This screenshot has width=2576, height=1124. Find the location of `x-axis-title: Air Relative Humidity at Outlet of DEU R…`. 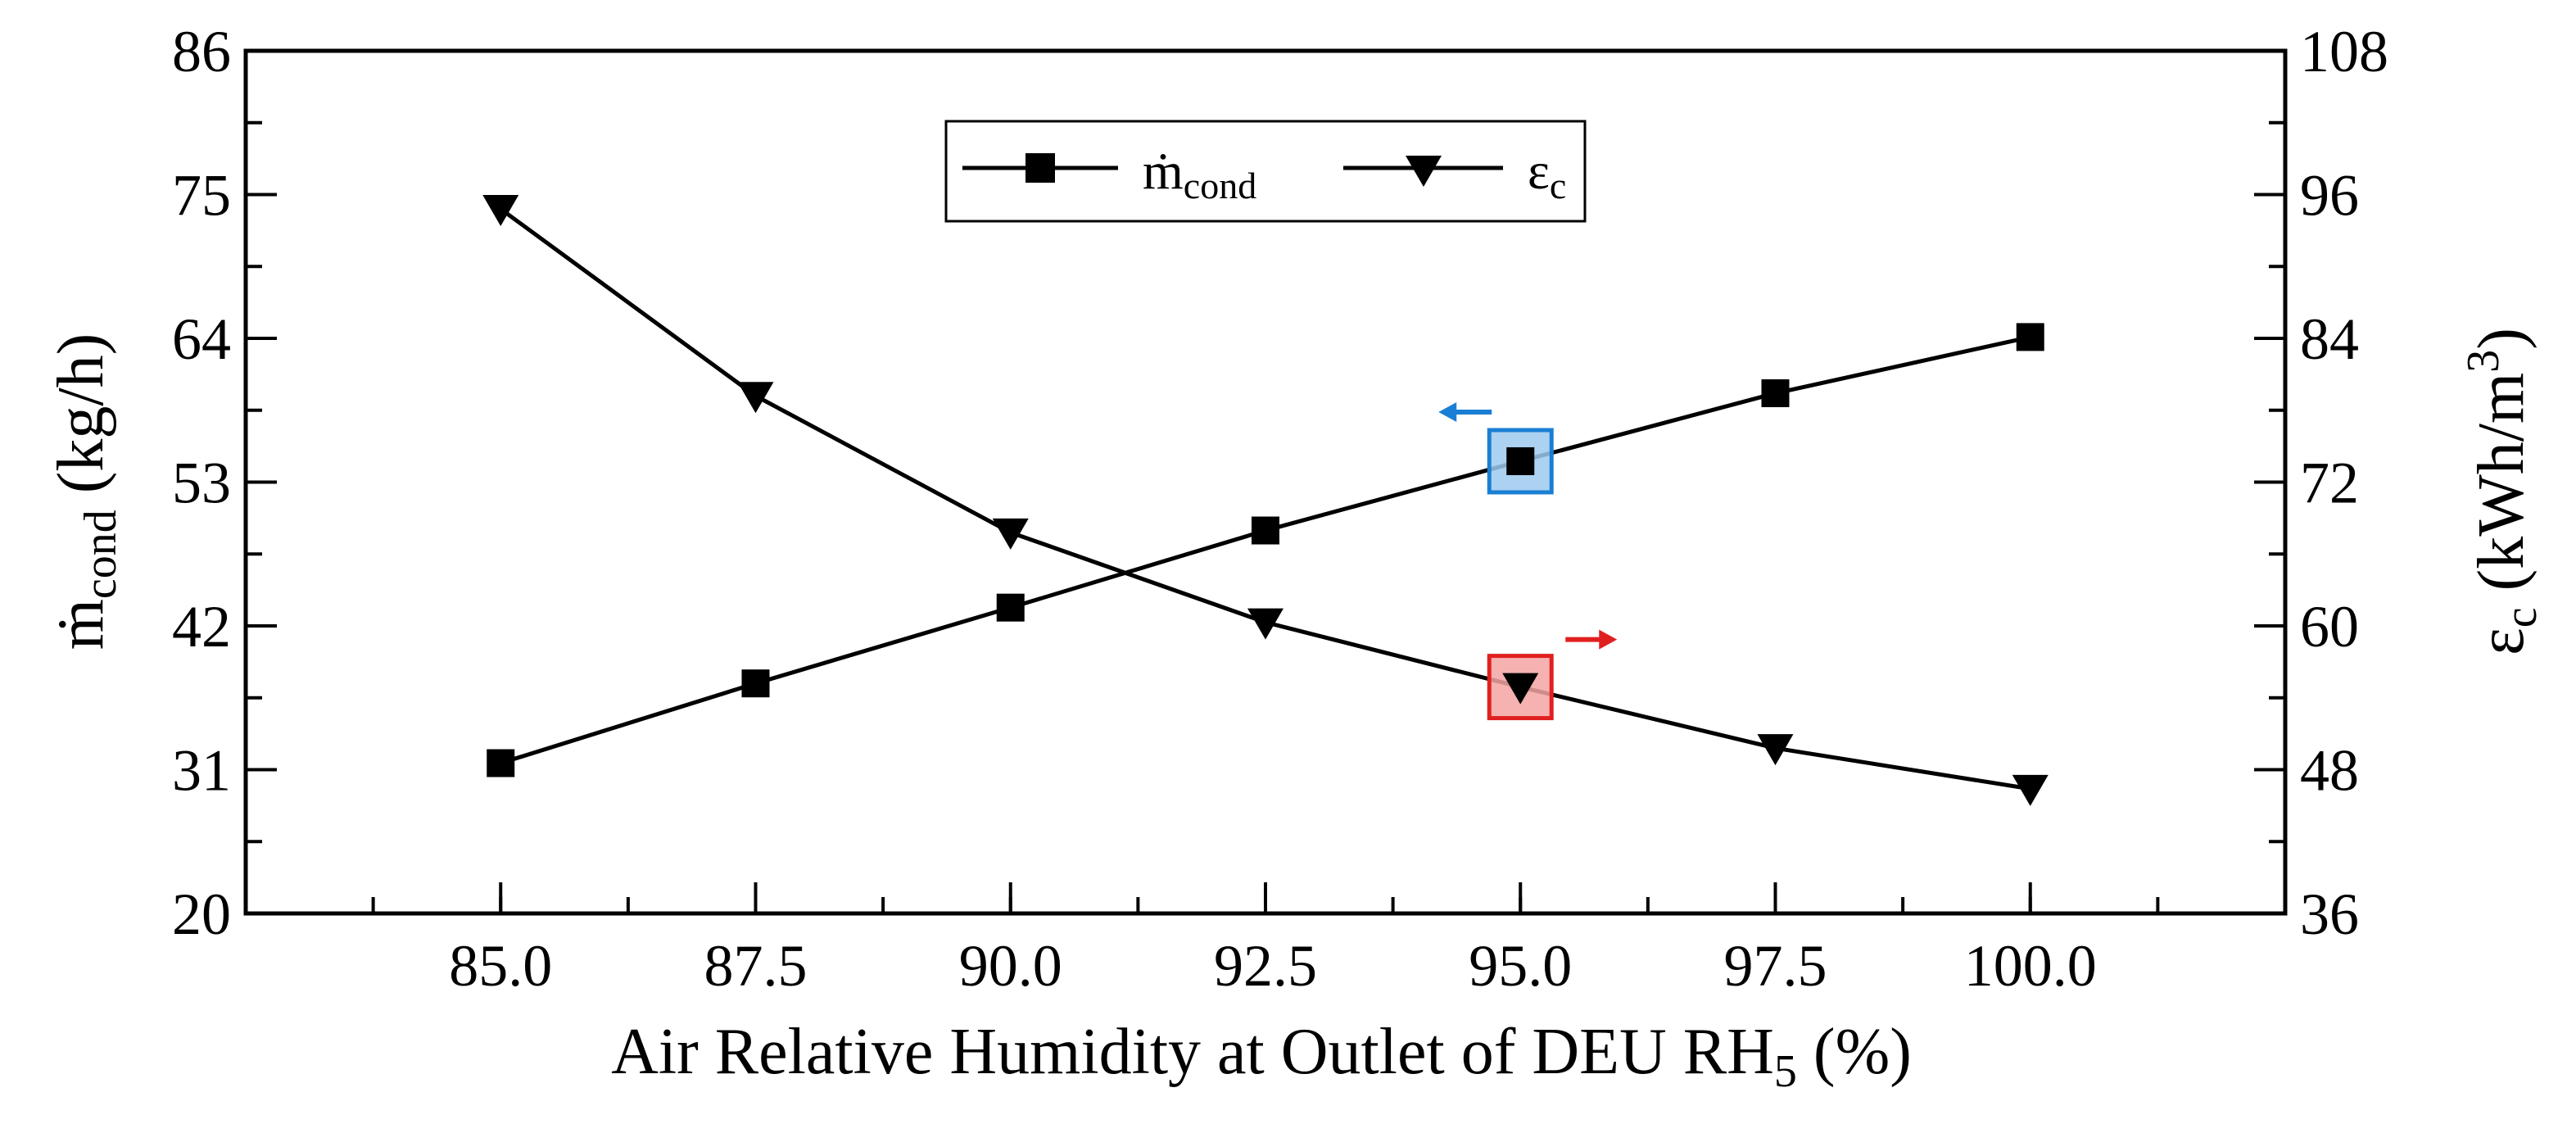

x-axis-title: Air Relative Humidity at Outlet of DEU R… is located at coordinates (1261, 1056).